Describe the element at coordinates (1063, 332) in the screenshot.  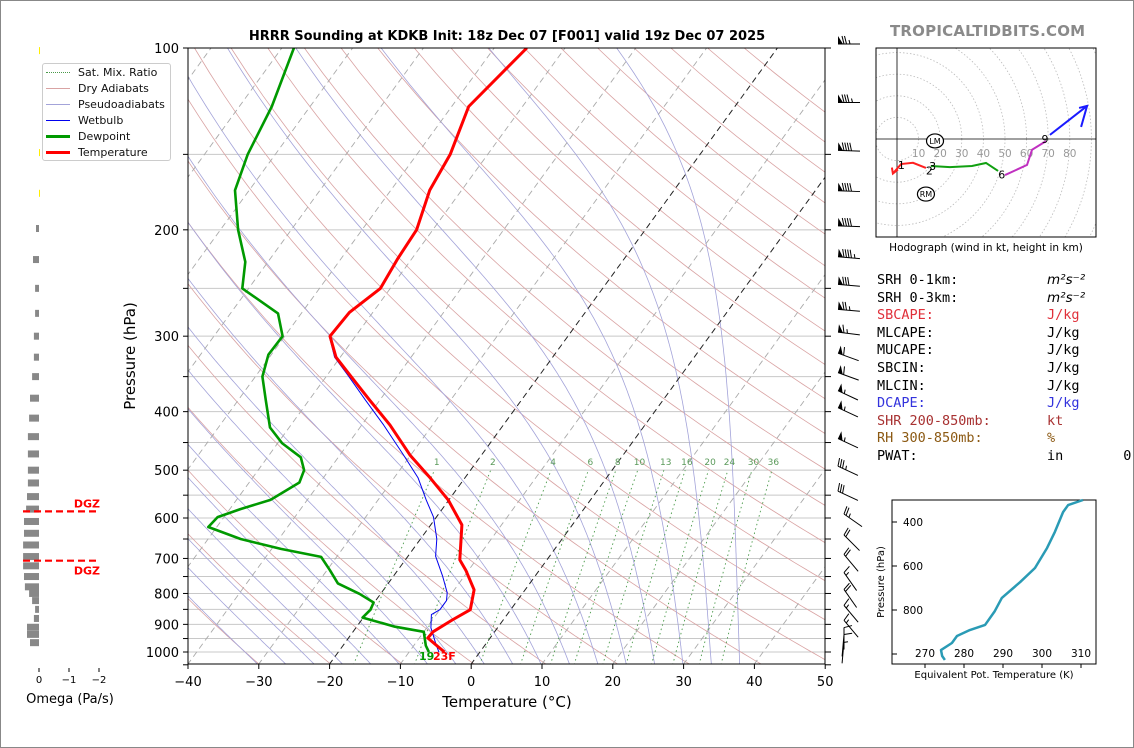
I see `parameter-unit: J/kg` at that location.